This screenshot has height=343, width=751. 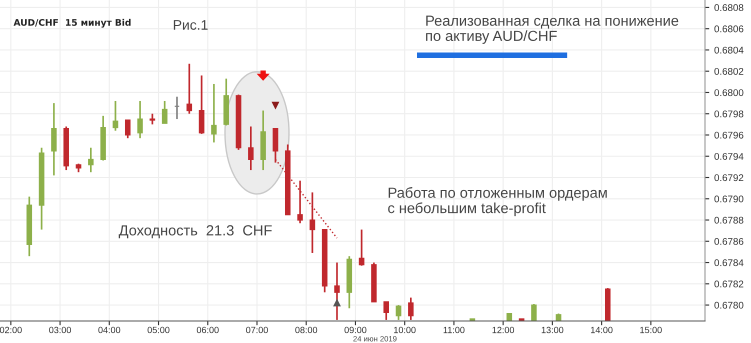 What do you see at coordinates (306, 330) in the screenshot?
I see `x-tick-label: 08:00` at bounding box center [306, 330].